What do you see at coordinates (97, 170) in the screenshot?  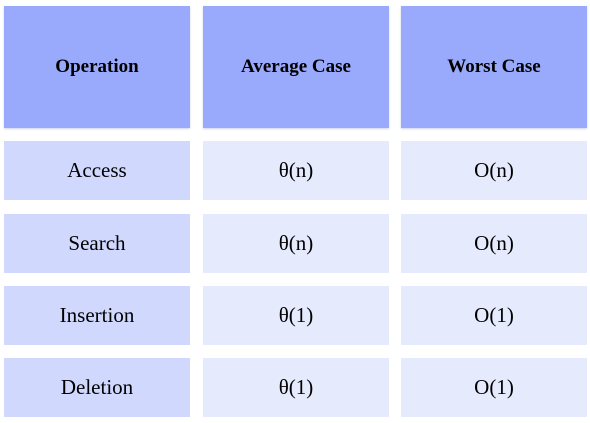 I see `row-access-operation: Access` at bounding box center [97, 170].